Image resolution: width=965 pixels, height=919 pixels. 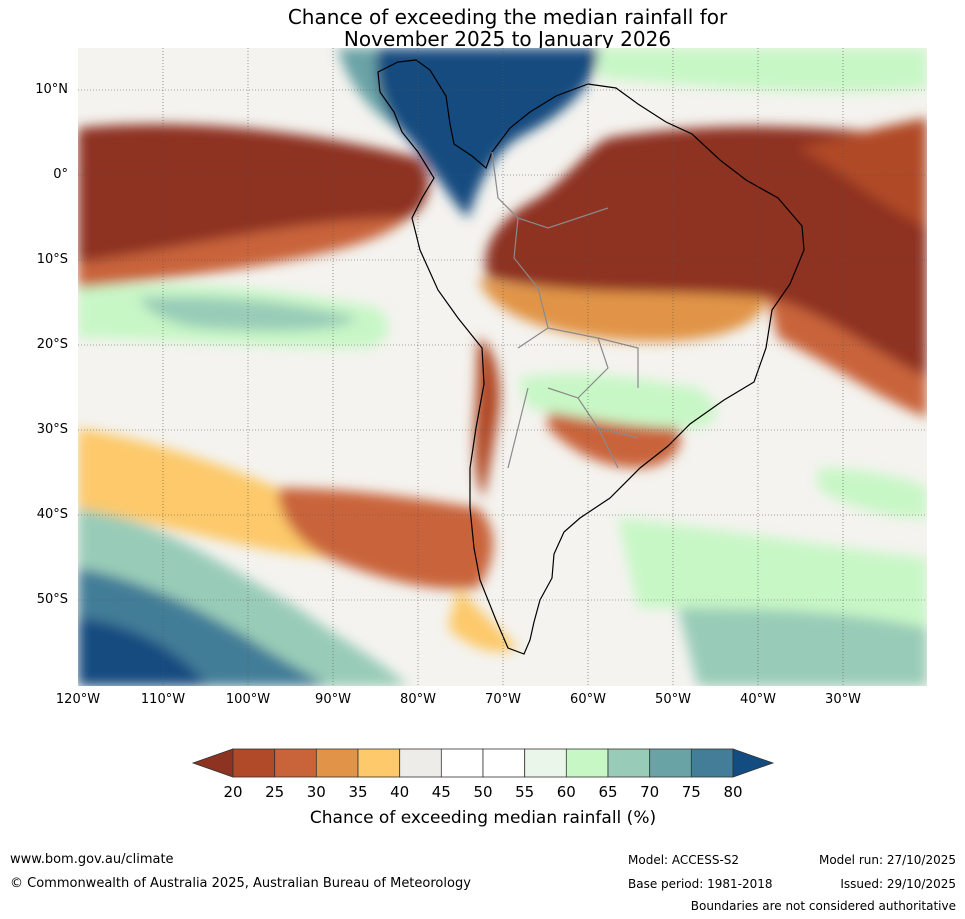 What do you see at coordinates (691, 792) in the screenshot?
I see `colorbar-tick-75: 75` at bounding box center [691, 792].